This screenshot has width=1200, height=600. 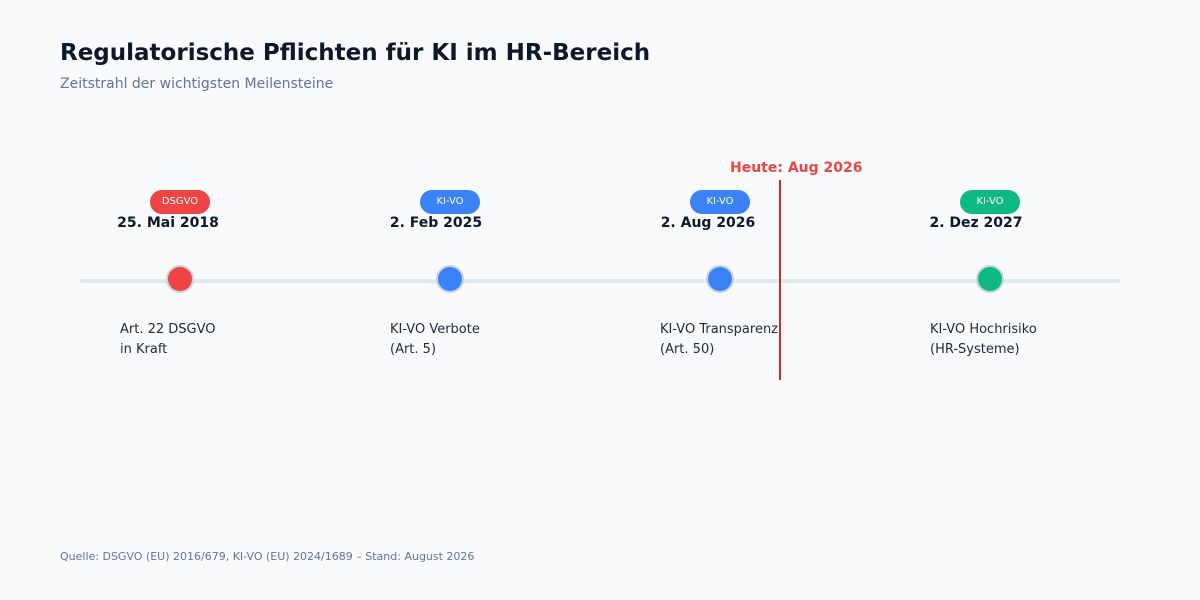 I want to click on today-label: Heute: Aug 2026, so click(x=796, y=168).